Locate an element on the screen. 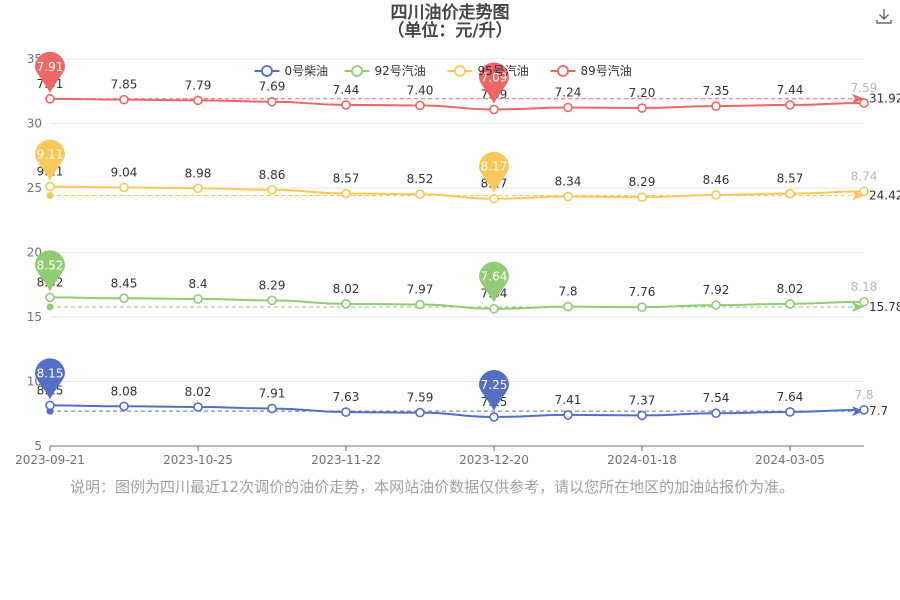 This screenshot has width=900, height=600. data-label: 7.59 is located at coordinates (420, 398).